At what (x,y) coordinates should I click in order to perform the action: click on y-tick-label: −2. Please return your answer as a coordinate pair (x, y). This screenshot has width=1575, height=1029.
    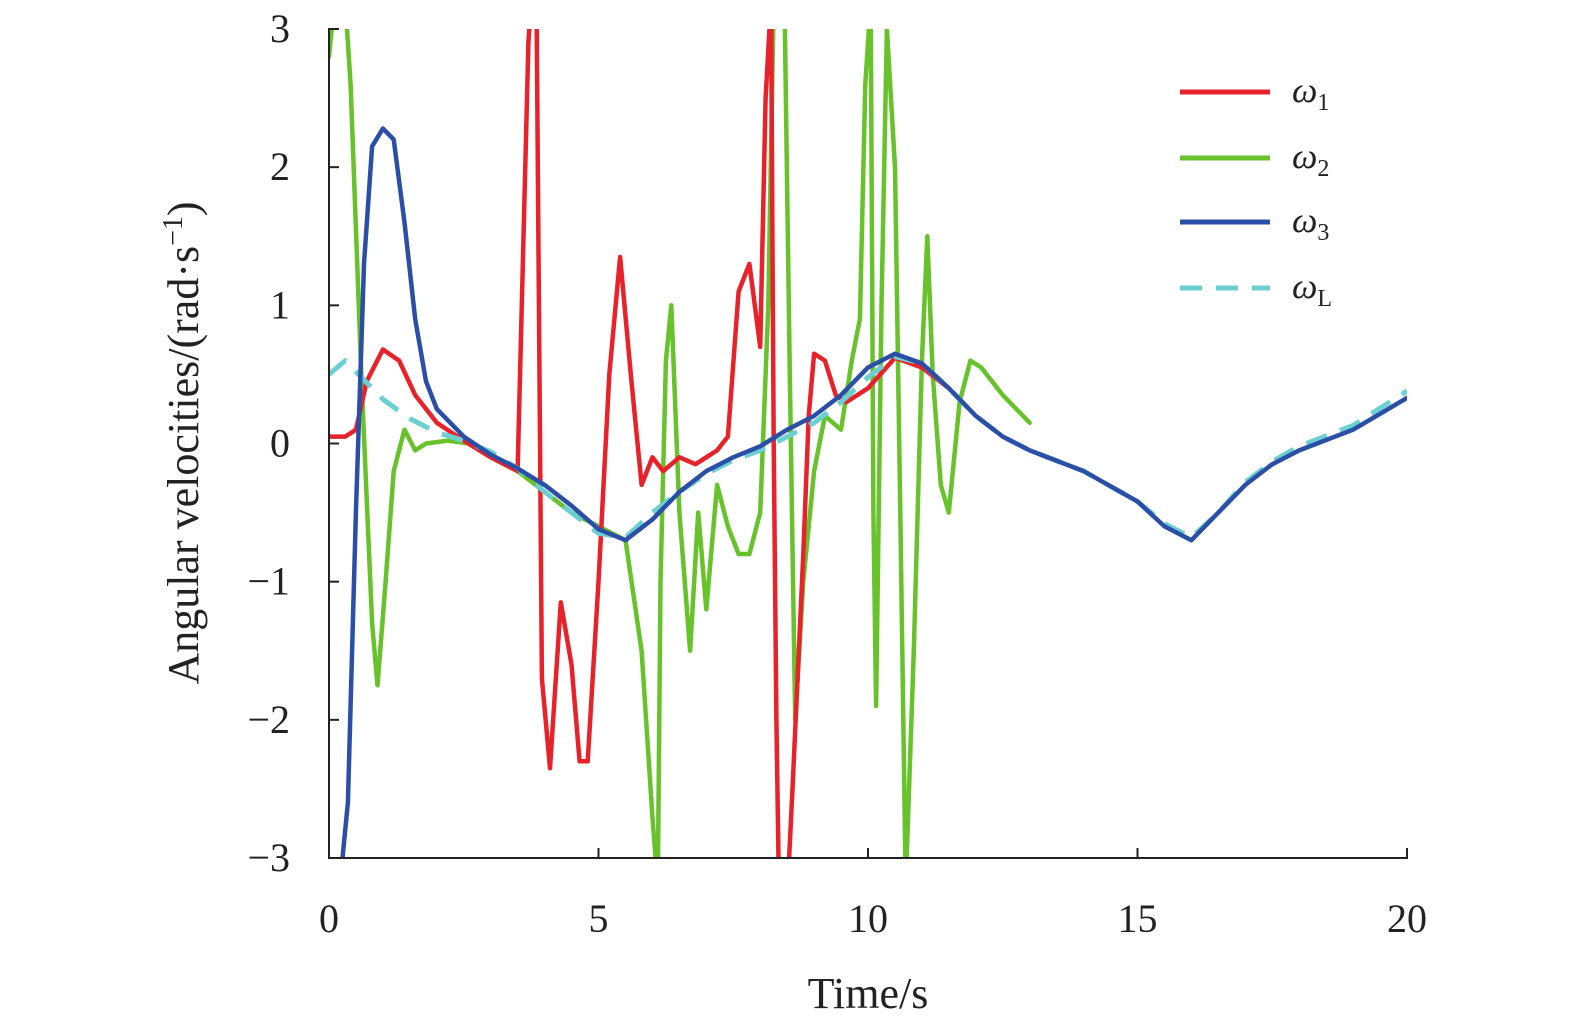
    Looking at the image, I should click on (268, 719).